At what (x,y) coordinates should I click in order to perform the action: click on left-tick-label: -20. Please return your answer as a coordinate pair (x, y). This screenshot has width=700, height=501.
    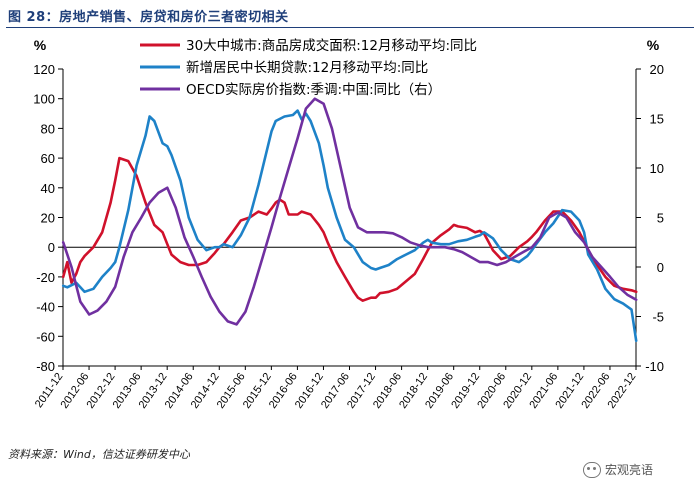
    Looking at the image, I should click on (45, 277).